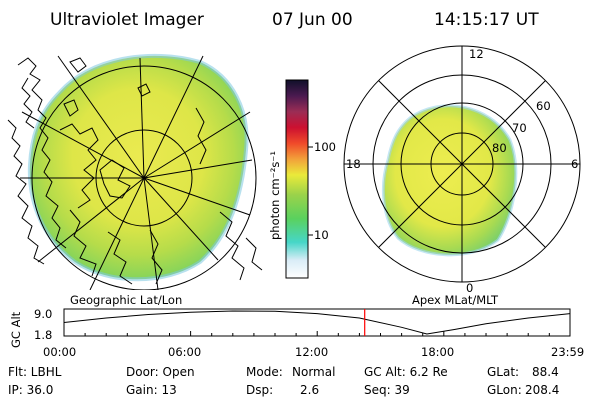 This screenshot has width=600, height=400. What do you see at coordinates (455, 300) in the screenshot?
I see `apex-label: Apex MLat/MLT` at bounding box center [455, 300].